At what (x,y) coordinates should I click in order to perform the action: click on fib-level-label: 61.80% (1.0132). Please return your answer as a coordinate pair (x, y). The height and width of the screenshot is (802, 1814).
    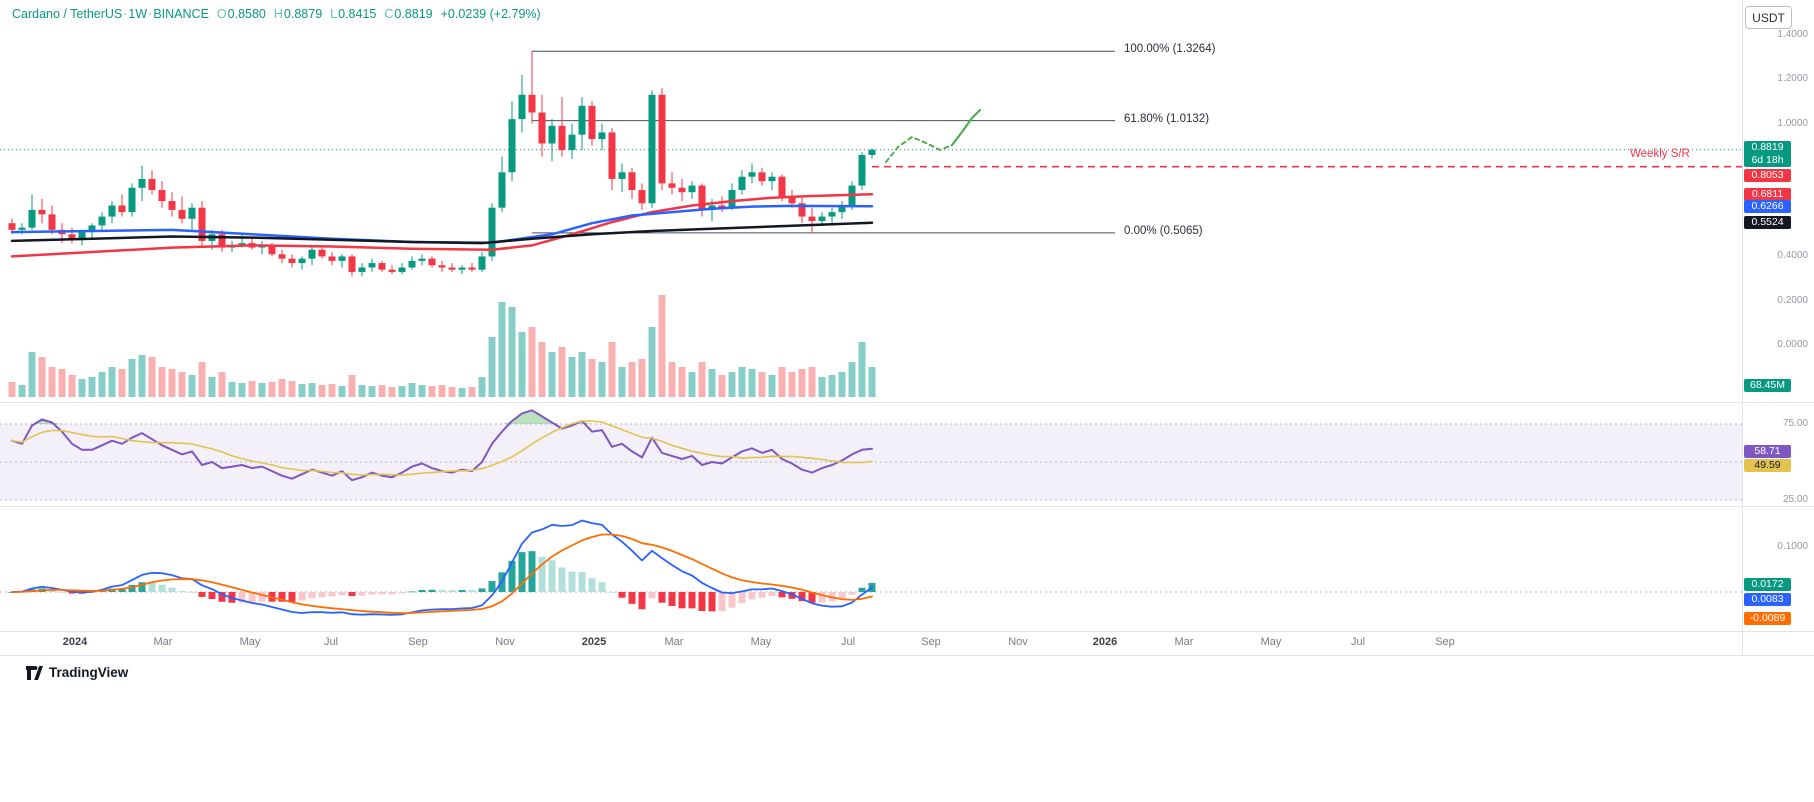
    Looking at the image, I should click on (1167, 118).